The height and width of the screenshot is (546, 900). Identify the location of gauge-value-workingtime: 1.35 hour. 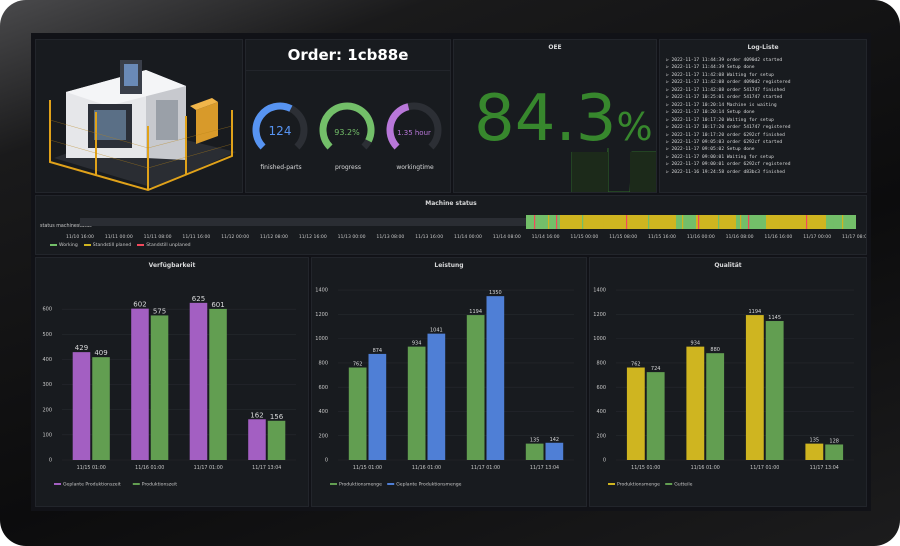
(414, 133).